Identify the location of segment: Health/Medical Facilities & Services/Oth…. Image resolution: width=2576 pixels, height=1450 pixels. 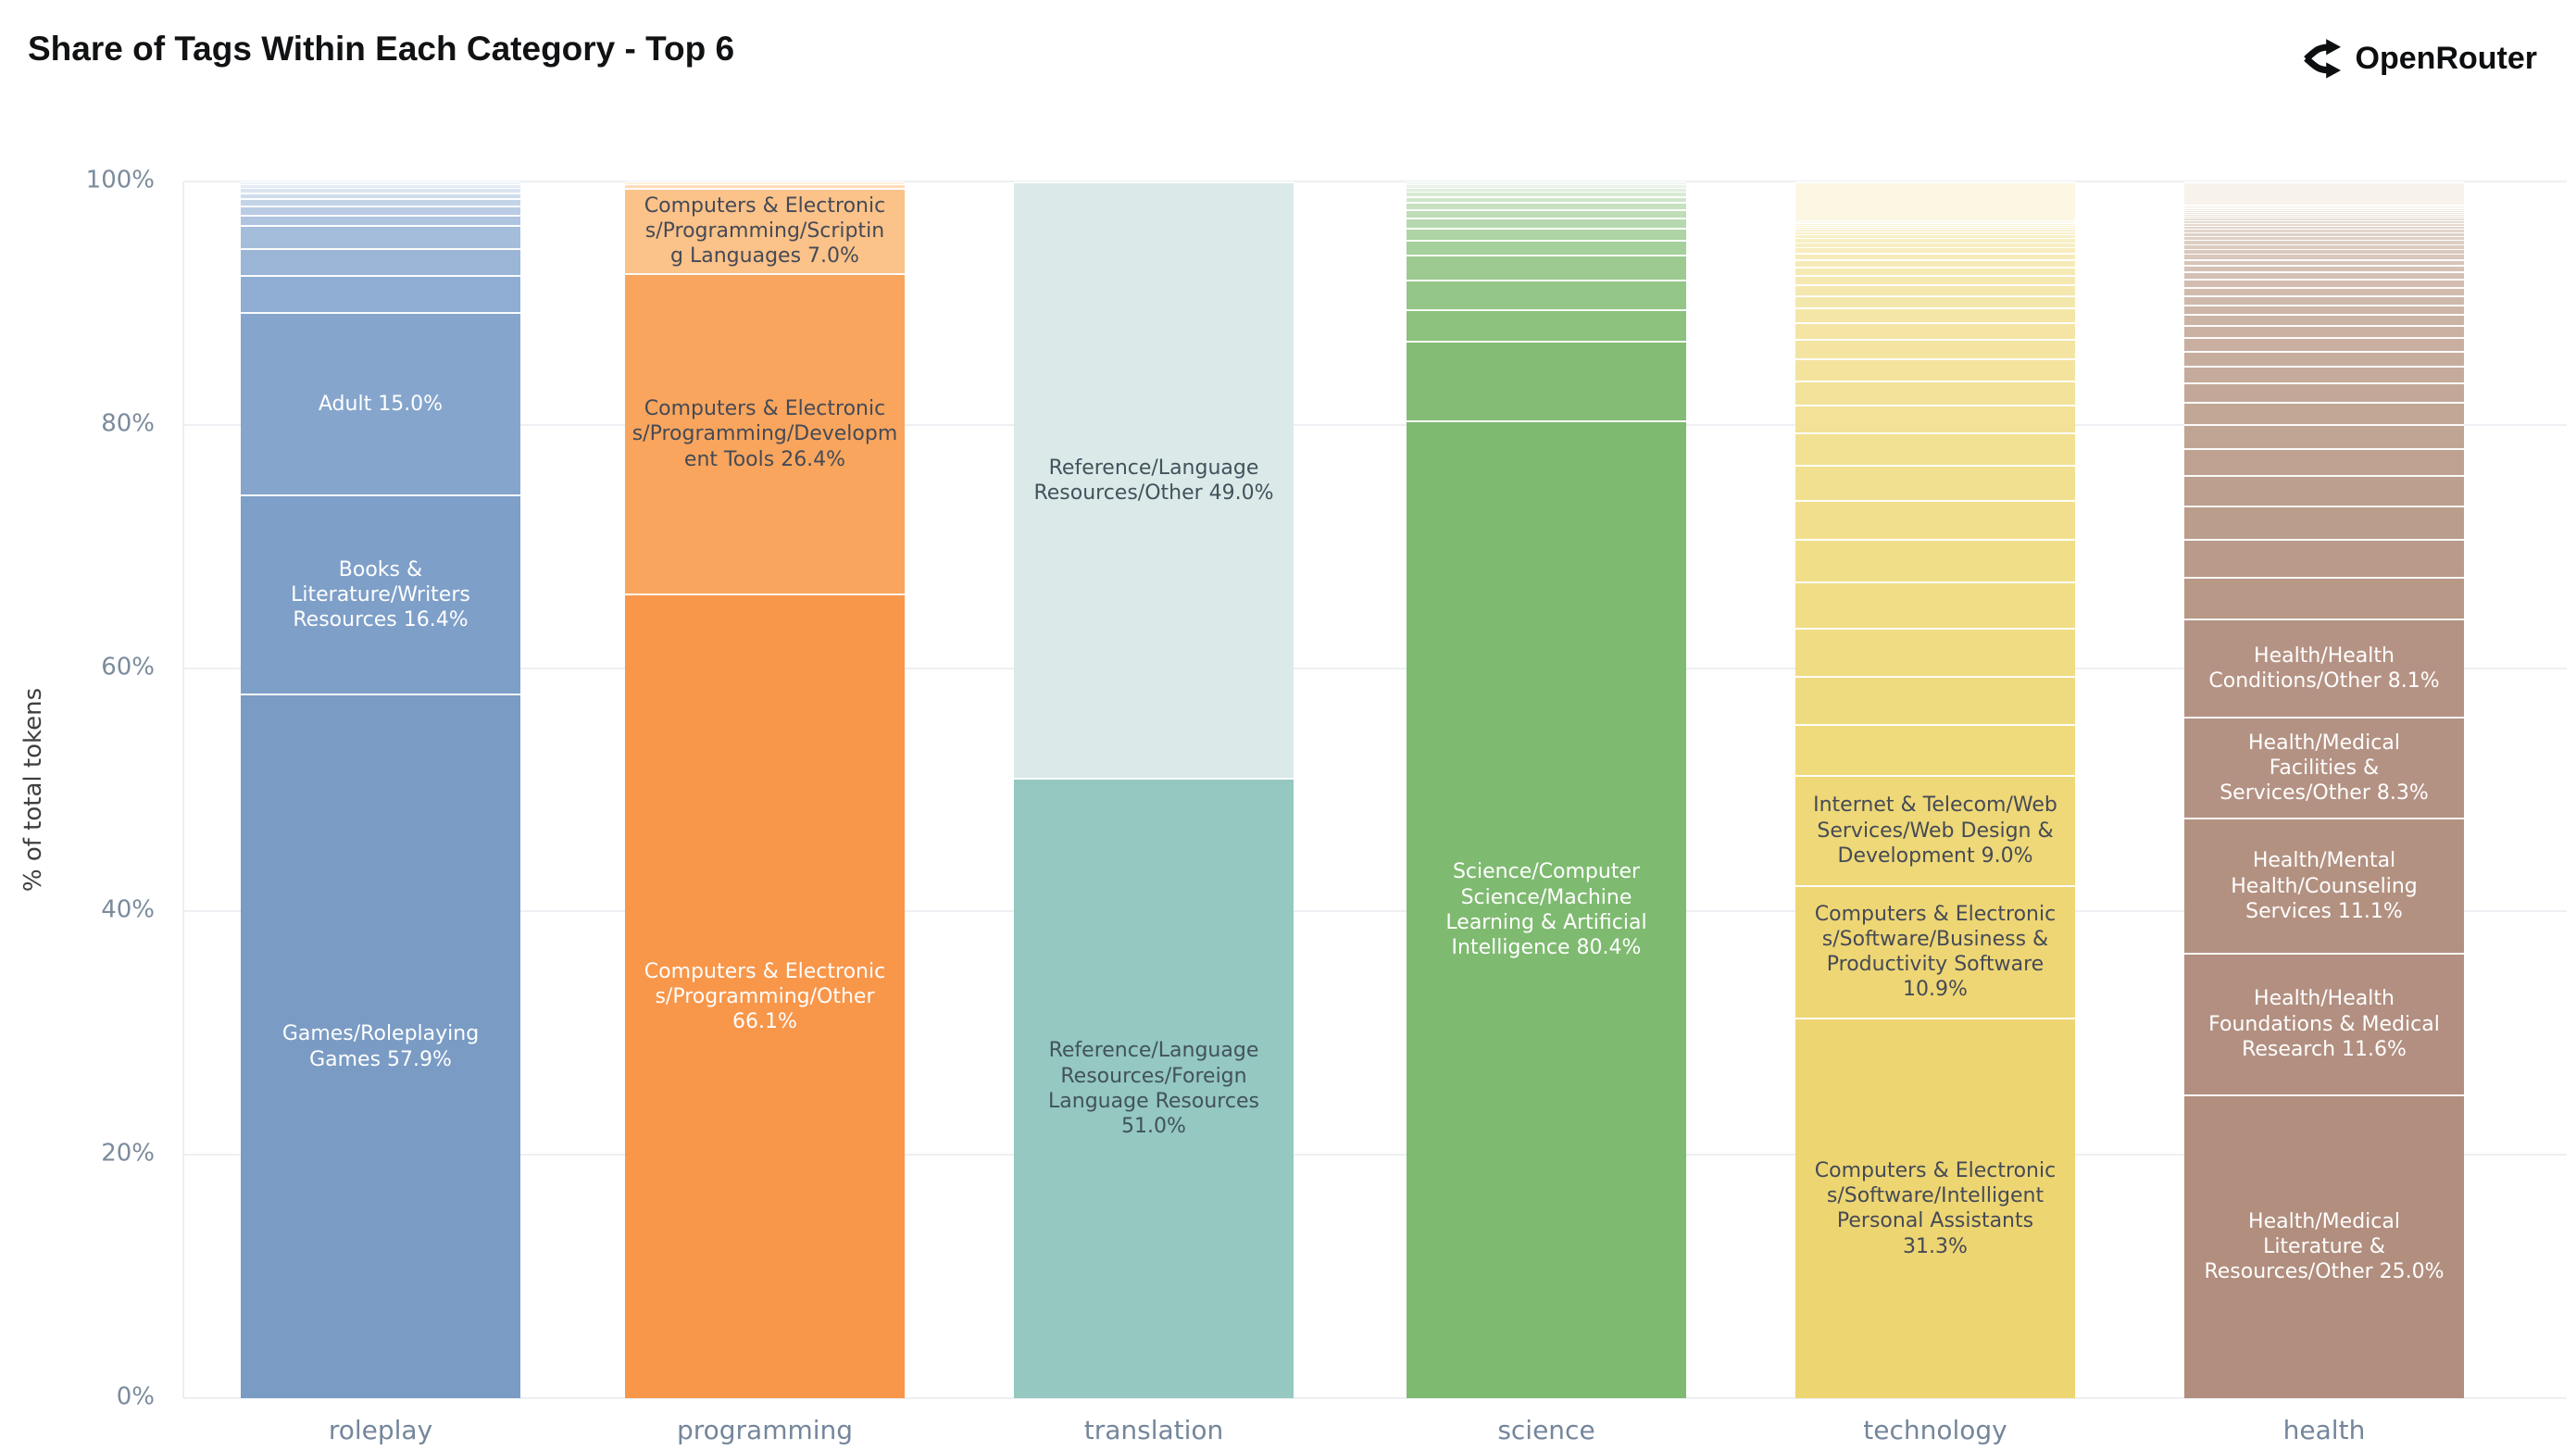
(2324, 768).